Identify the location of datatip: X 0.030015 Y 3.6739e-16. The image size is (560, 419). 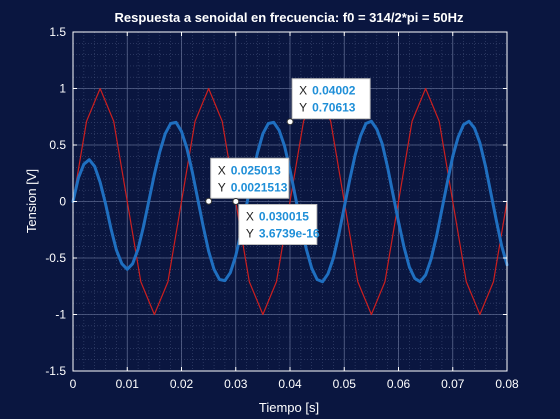
(276, 221).